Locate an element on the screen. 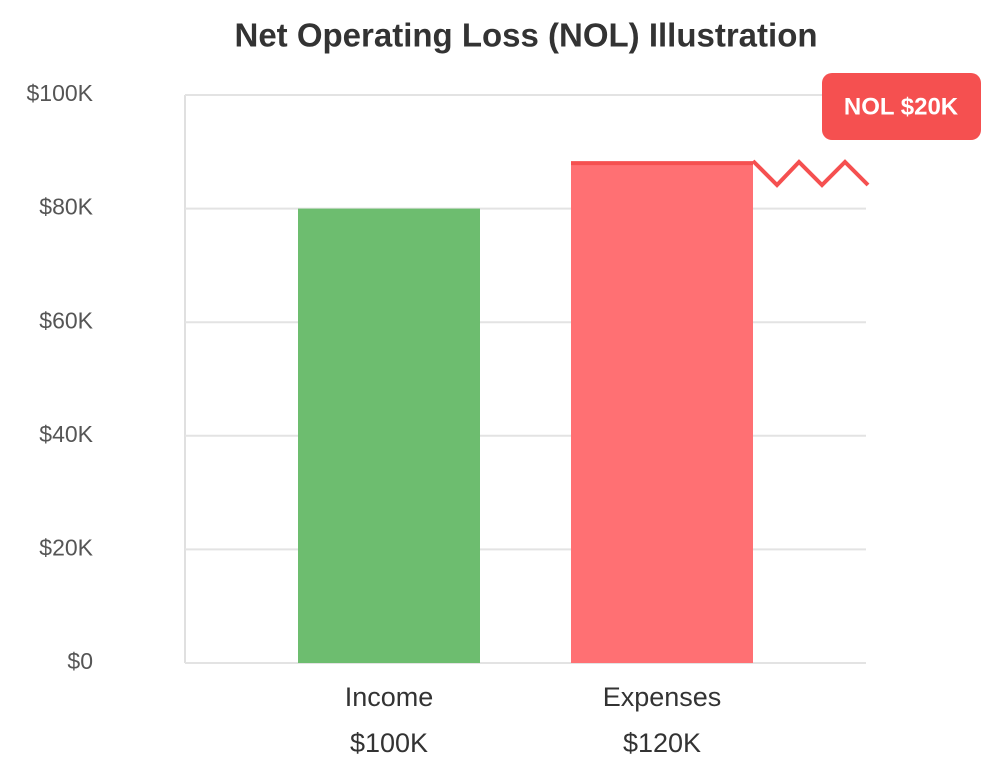  y-tick-label: $20K is located at coordinates (66, 547).